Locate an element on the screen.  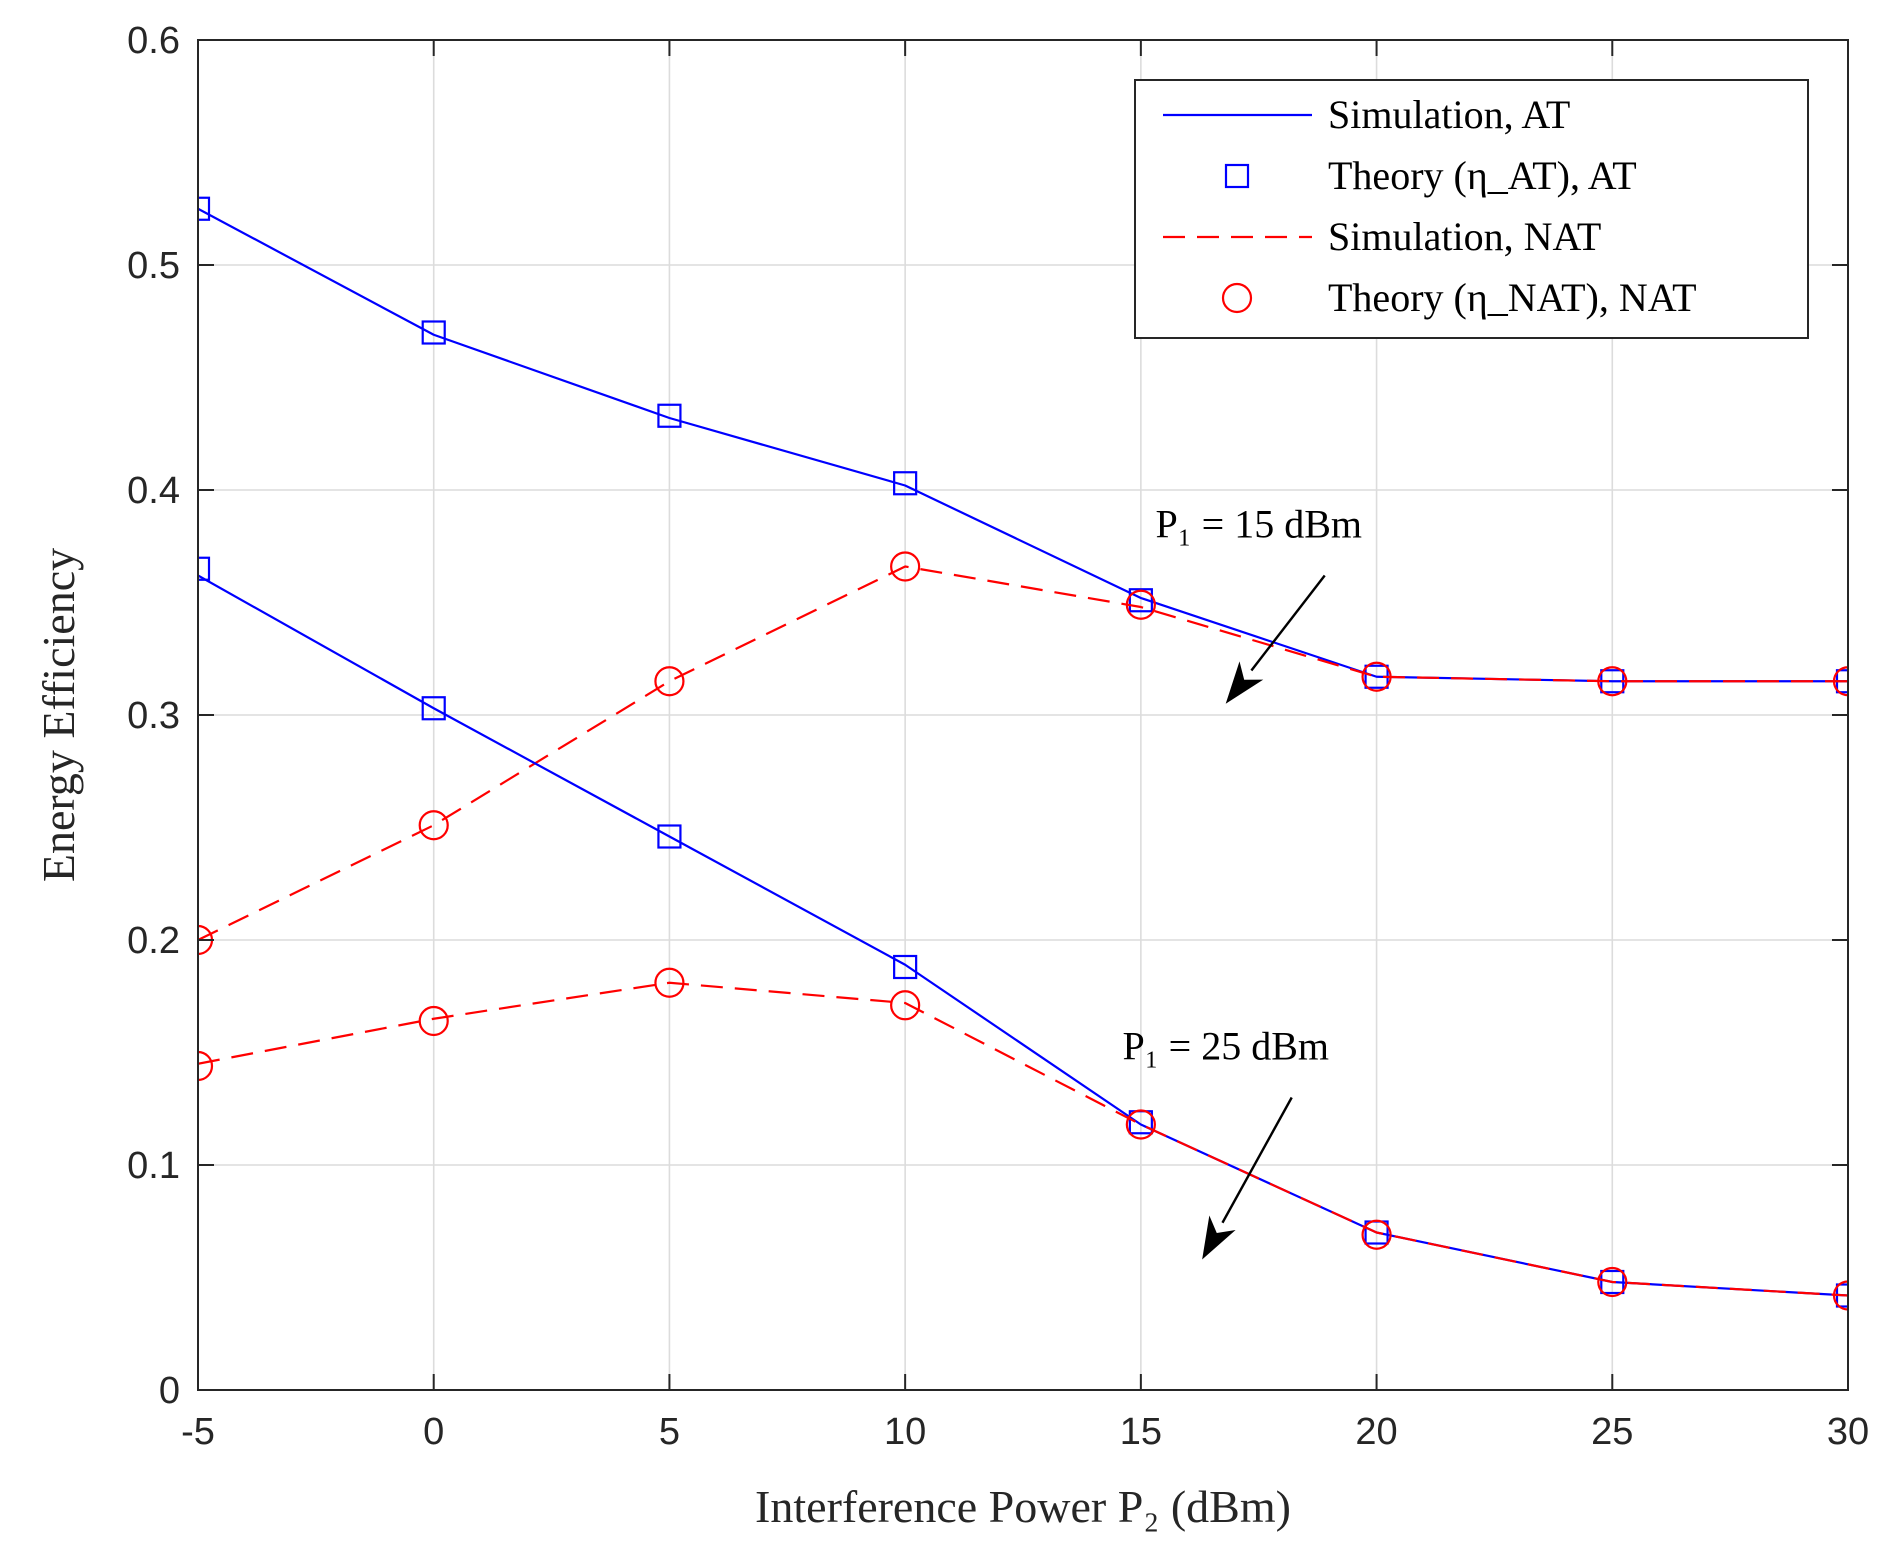
annotations: P₁ = 15 dBm P₁ = 25 dBm is located at coordinates (1242, 880).